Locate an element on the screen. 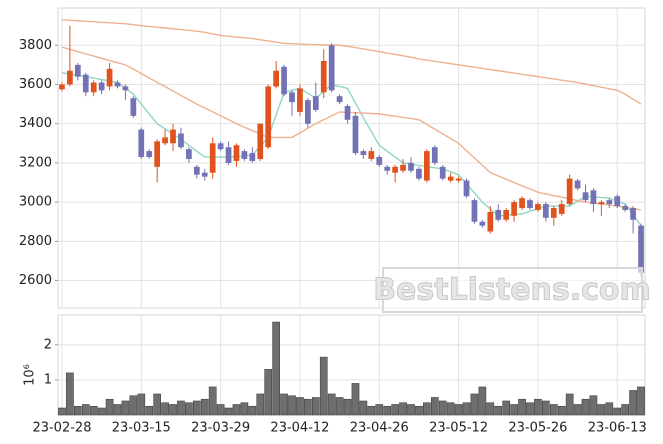 This screenshot has height=444, width=663. x-tick-label: 23-04-26 is located at coordinates (379, 428).